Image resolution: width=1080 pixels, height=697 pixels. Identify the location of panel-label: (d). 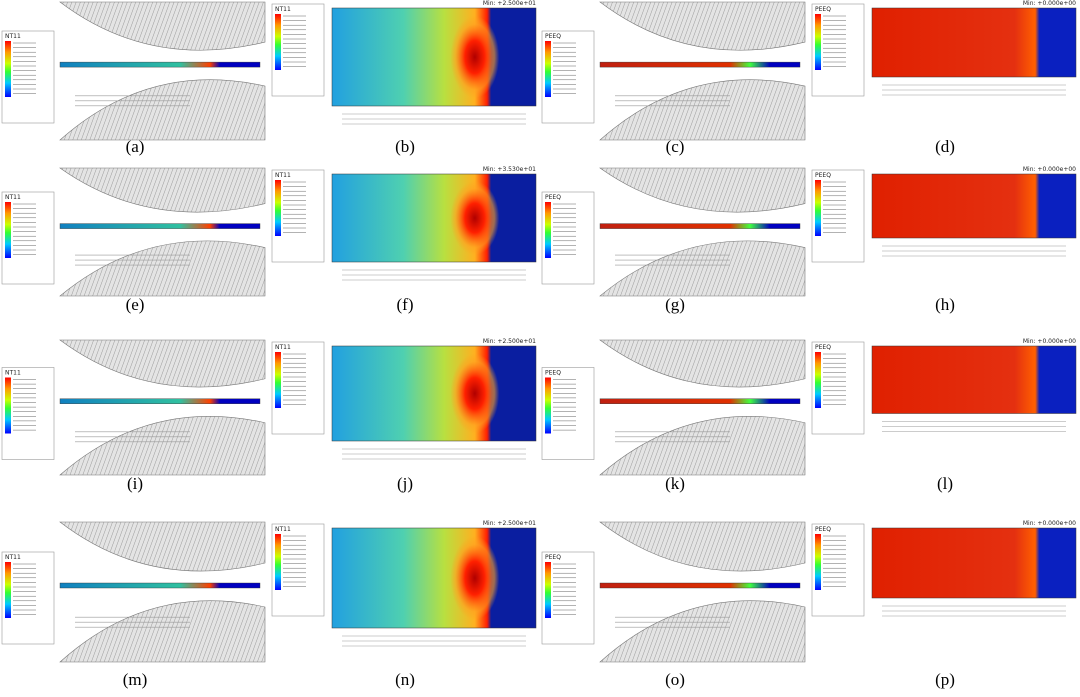
(945, 146).